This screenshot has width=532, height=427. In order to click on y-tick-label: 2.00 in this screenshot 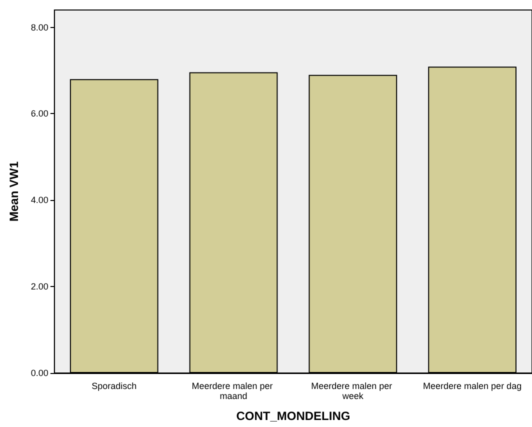, I will do `click(39, 287)`.